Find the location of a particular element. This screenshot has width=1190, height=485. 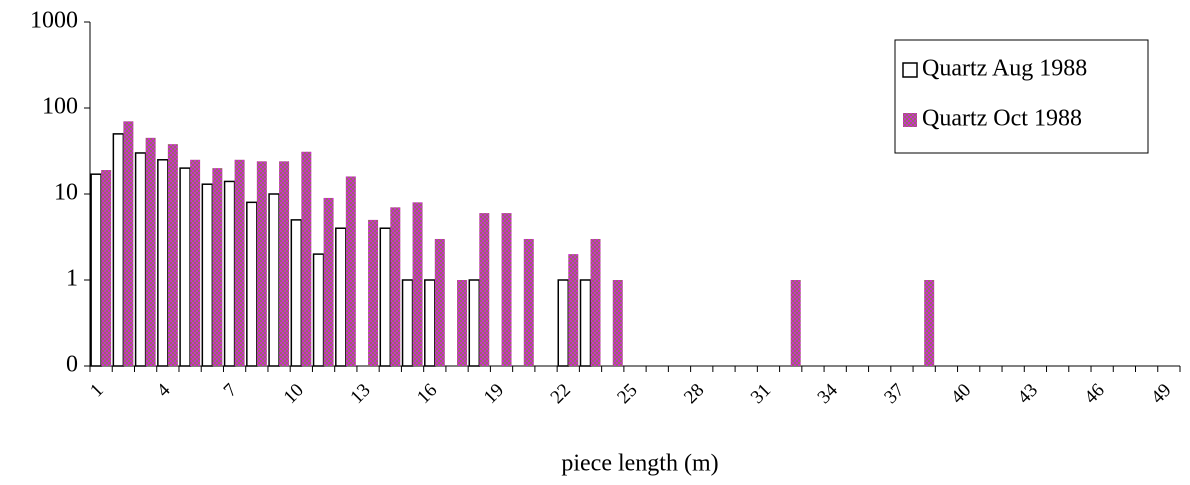

y-tick-label: 1000 is located at coordinates (54, 21).